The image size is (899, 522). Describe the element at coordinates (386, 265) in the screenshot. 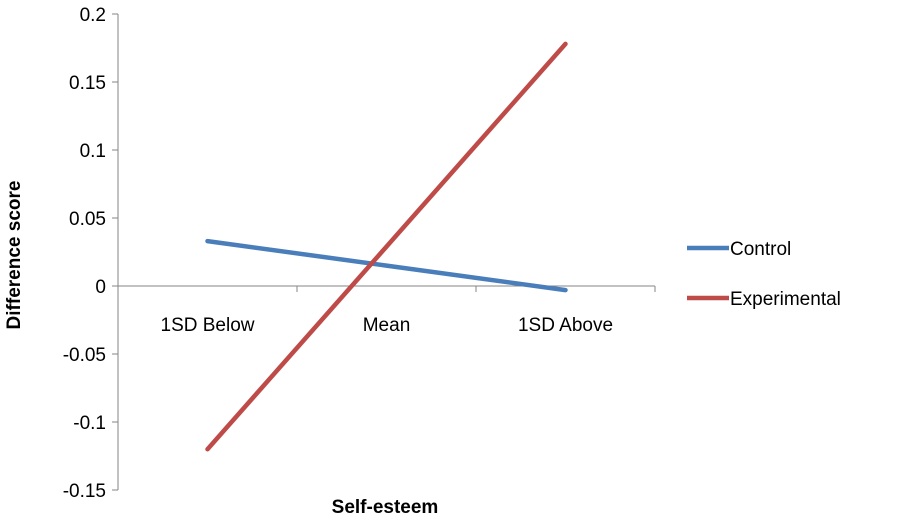

I see `series-line-control` at that location.